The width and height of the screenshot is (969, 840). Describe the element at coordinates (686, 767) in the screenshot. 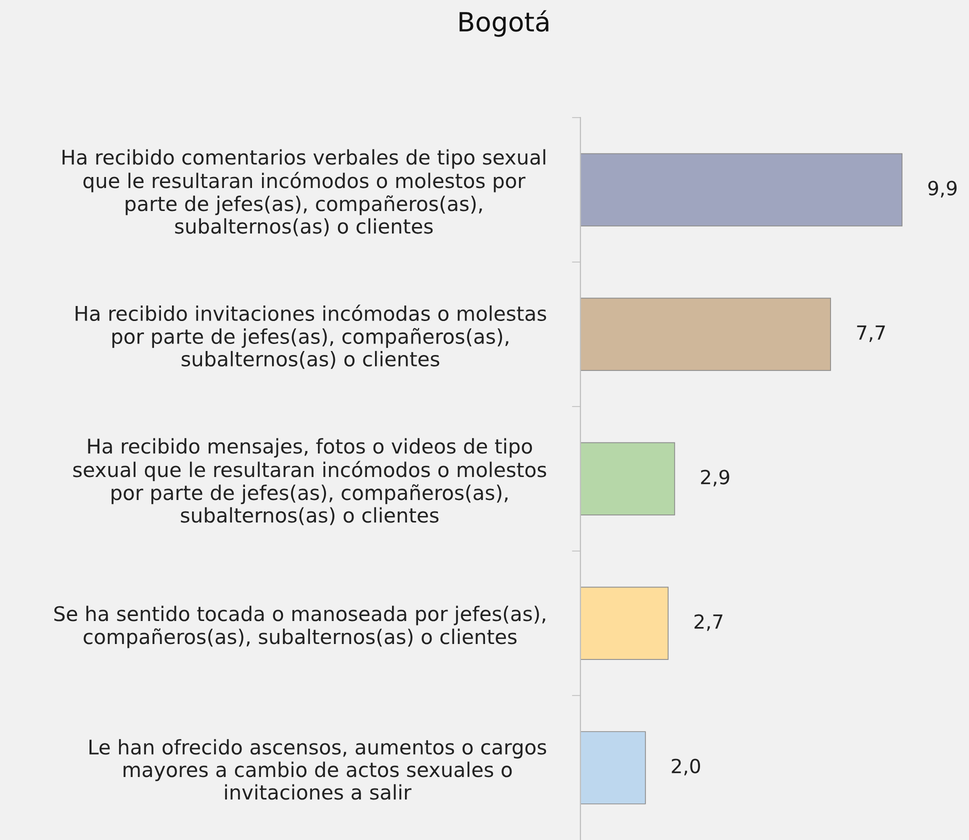

I see `data-label: 2,0` at that location.